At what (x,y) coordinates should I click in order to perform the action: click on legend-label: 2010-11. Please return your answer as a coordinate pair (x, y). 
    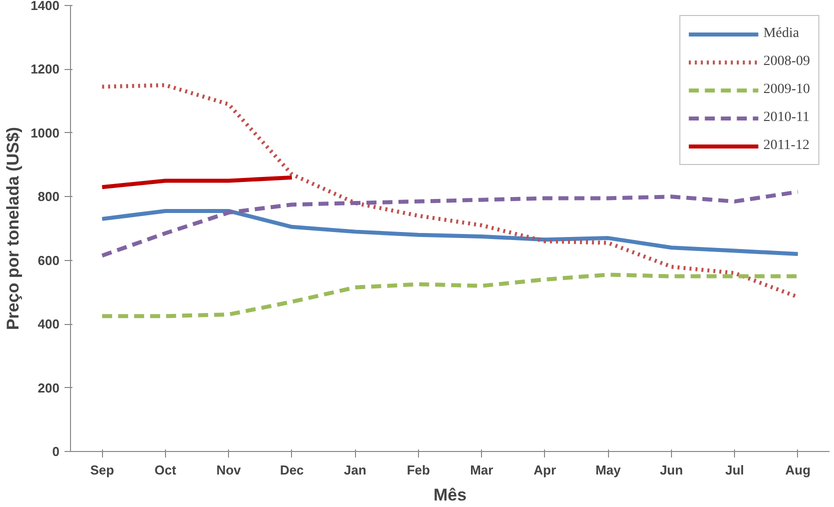
    Looking at the image, I should click on (786, 118).